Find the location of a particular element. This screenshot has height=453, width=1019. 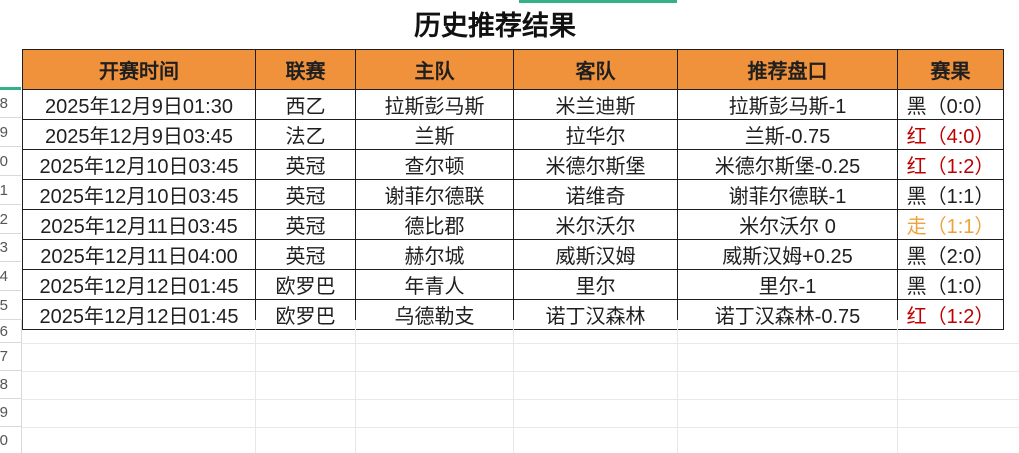

row-number: 15 is located at coordinates (10, 305).